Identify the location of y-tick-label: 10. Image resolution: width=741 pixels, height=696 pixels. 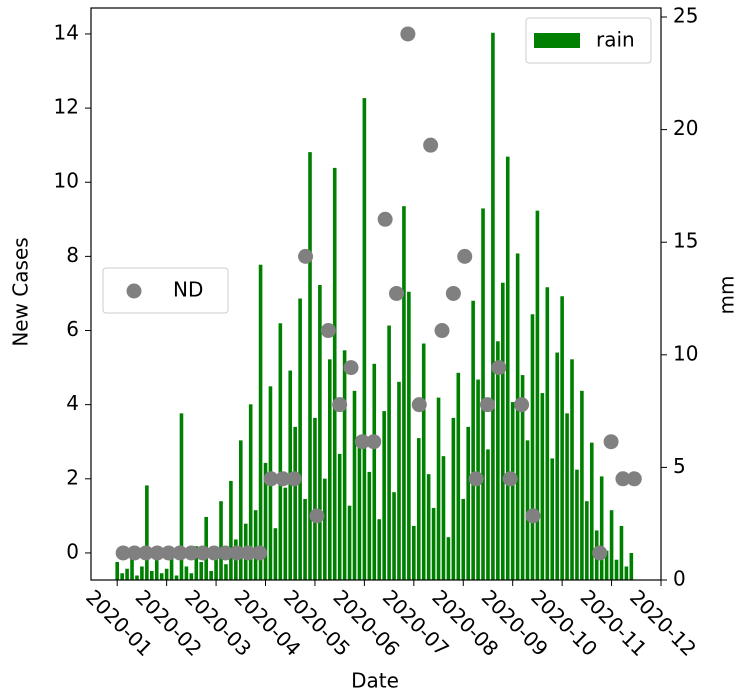
(66, 181).